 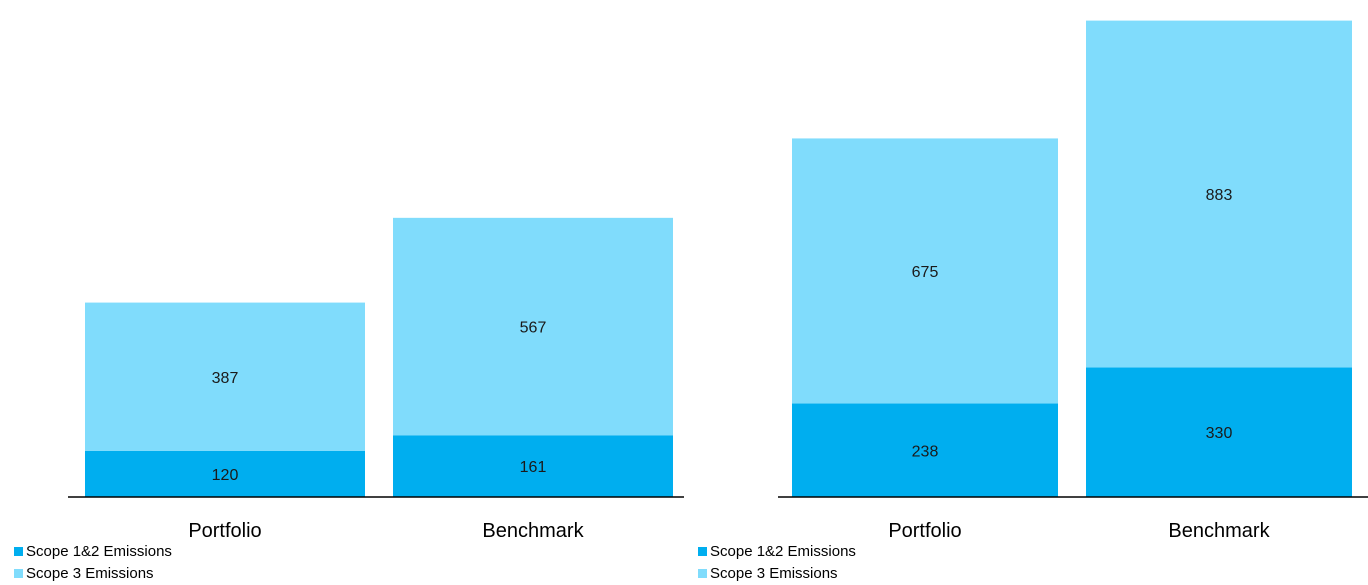 I want to click on data-label-scope3-benchmark: 883, so click(x=1219, y=195).